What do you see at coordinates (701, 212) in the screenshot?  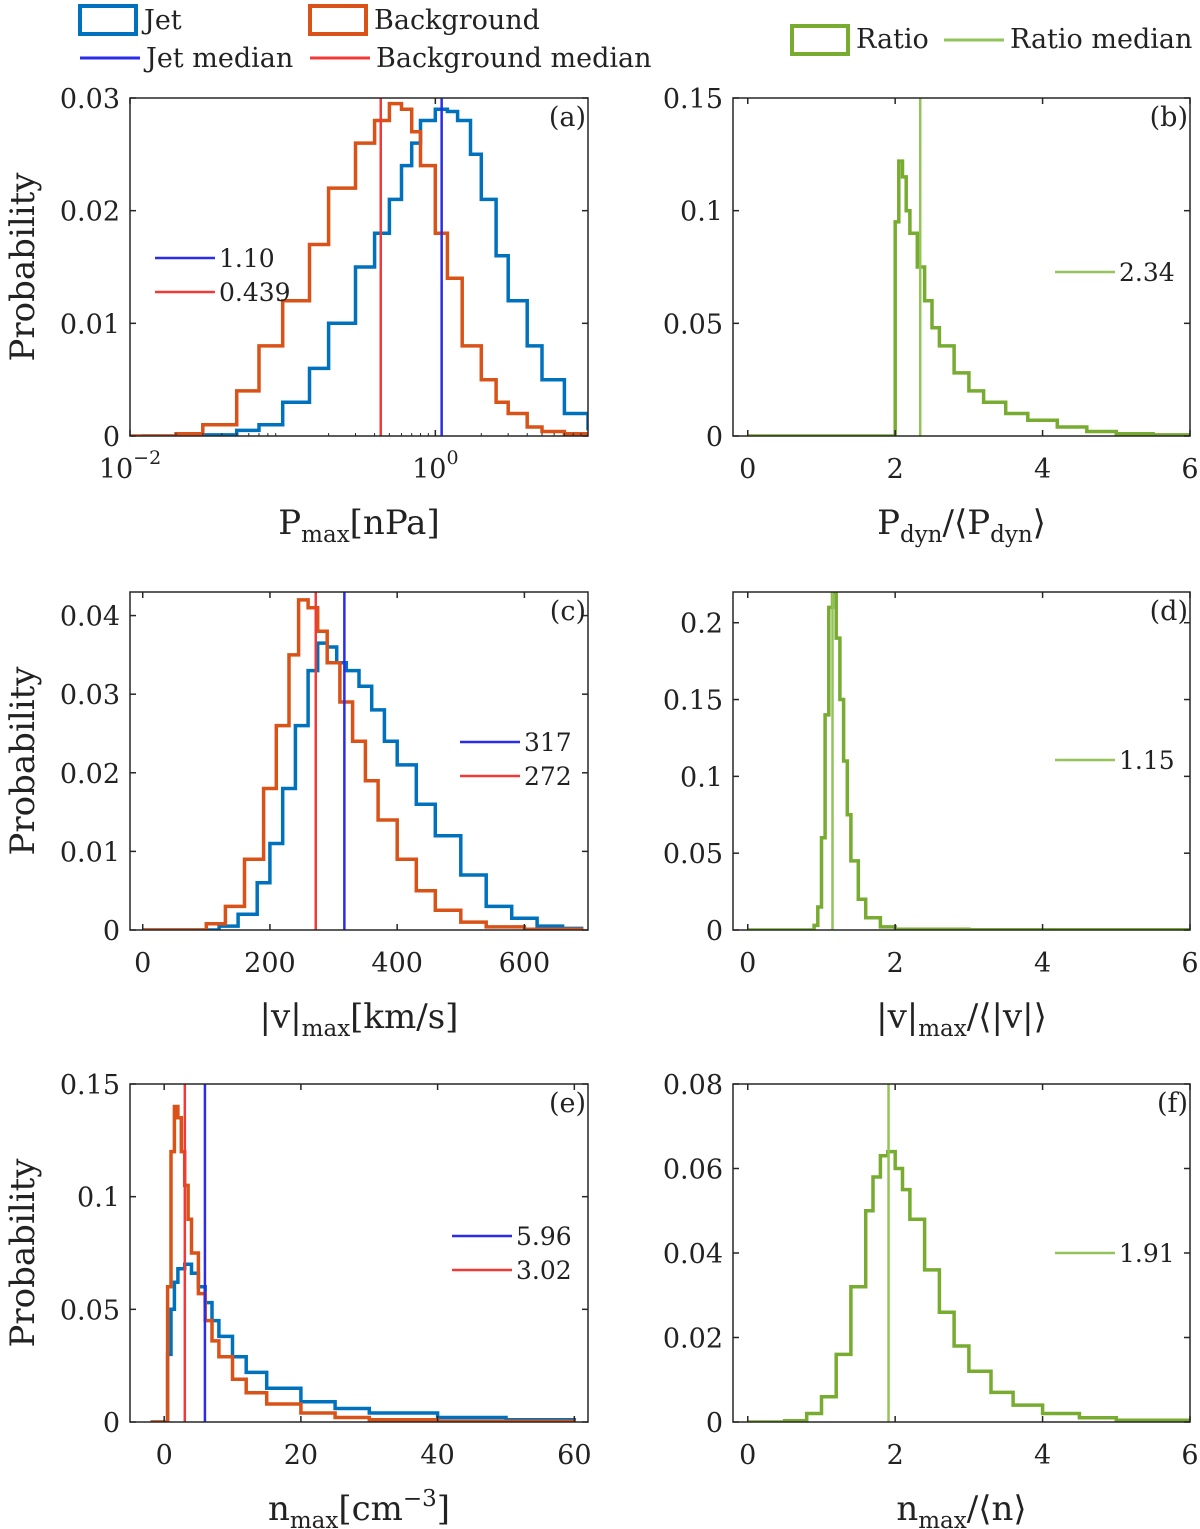 I see `y-tick-label-b: 0.1` at bounding box center [701, 212].